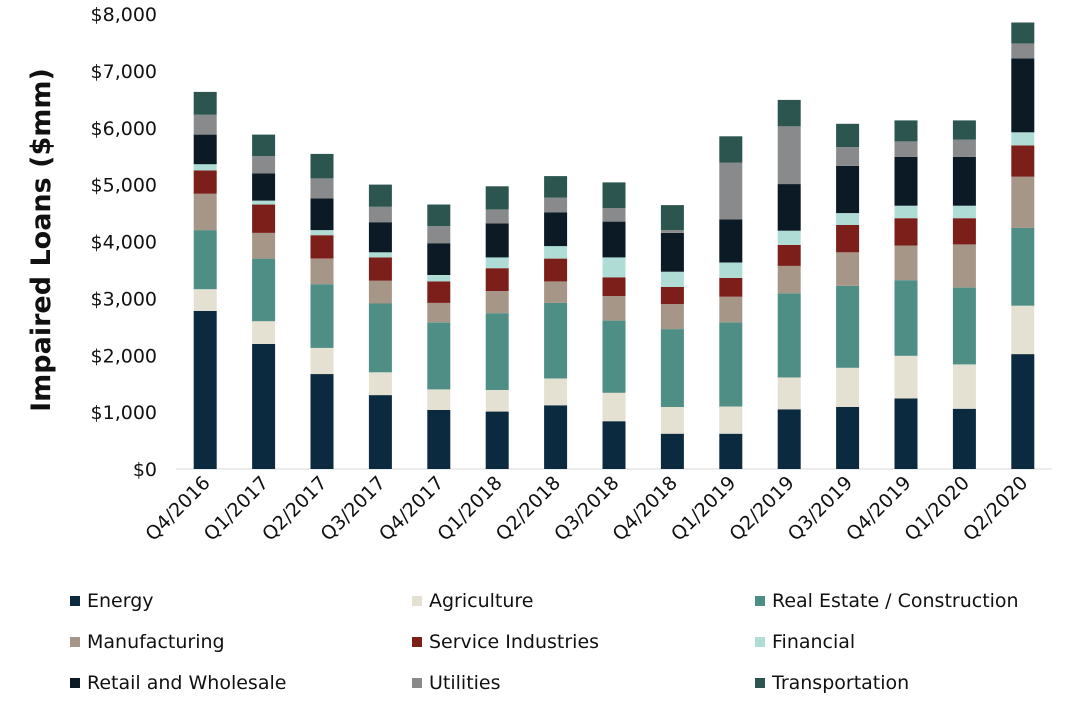 The width and height of the screenshot is (1074, 712). I want to click on legend-label: Energy, so click(120, 601).